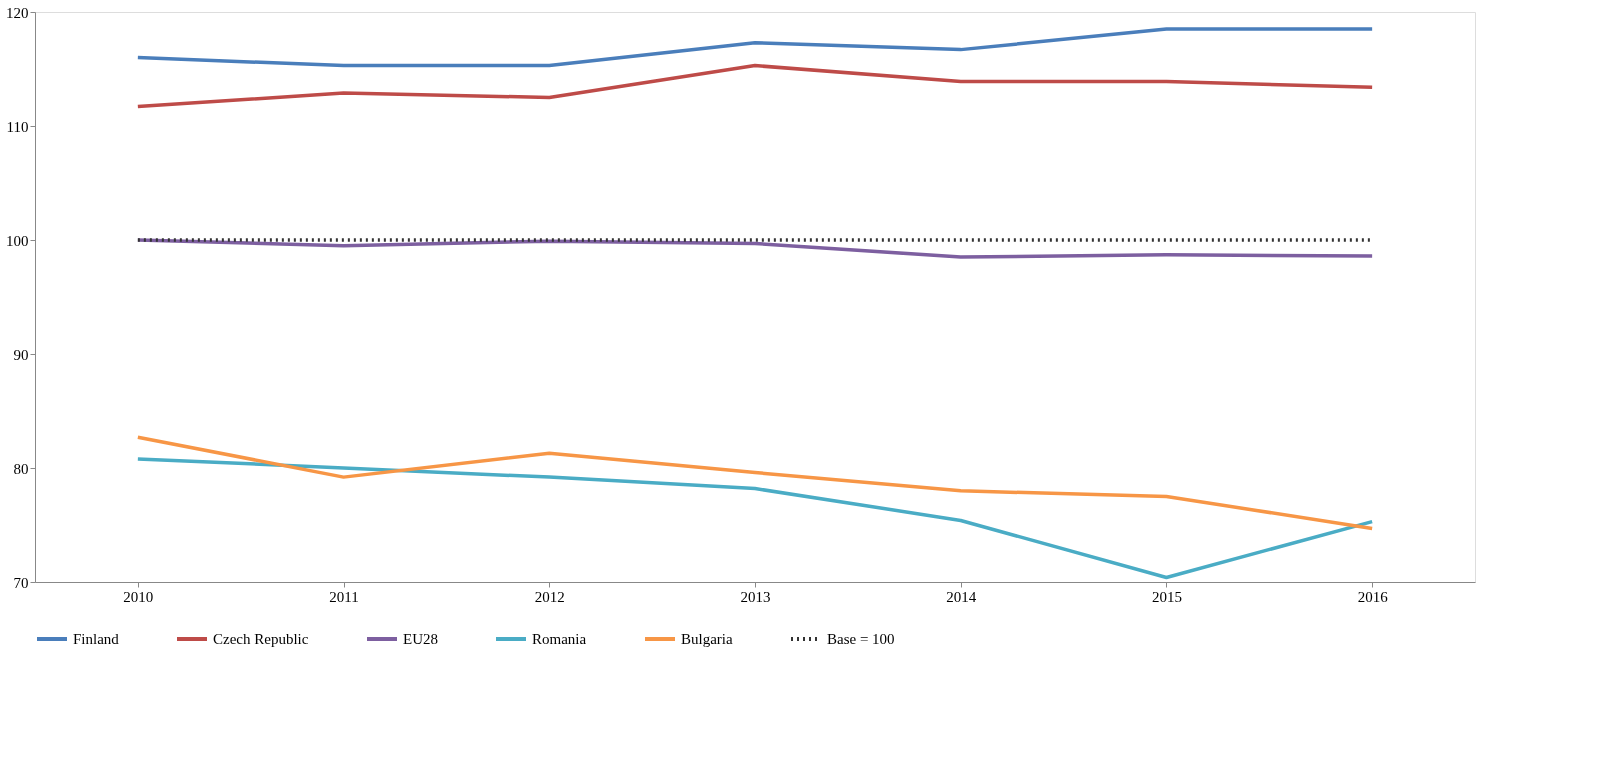 The height and width of the screenshot is (758, 1612). I want to click on x-tick-label: 2011, so click(344, 596).